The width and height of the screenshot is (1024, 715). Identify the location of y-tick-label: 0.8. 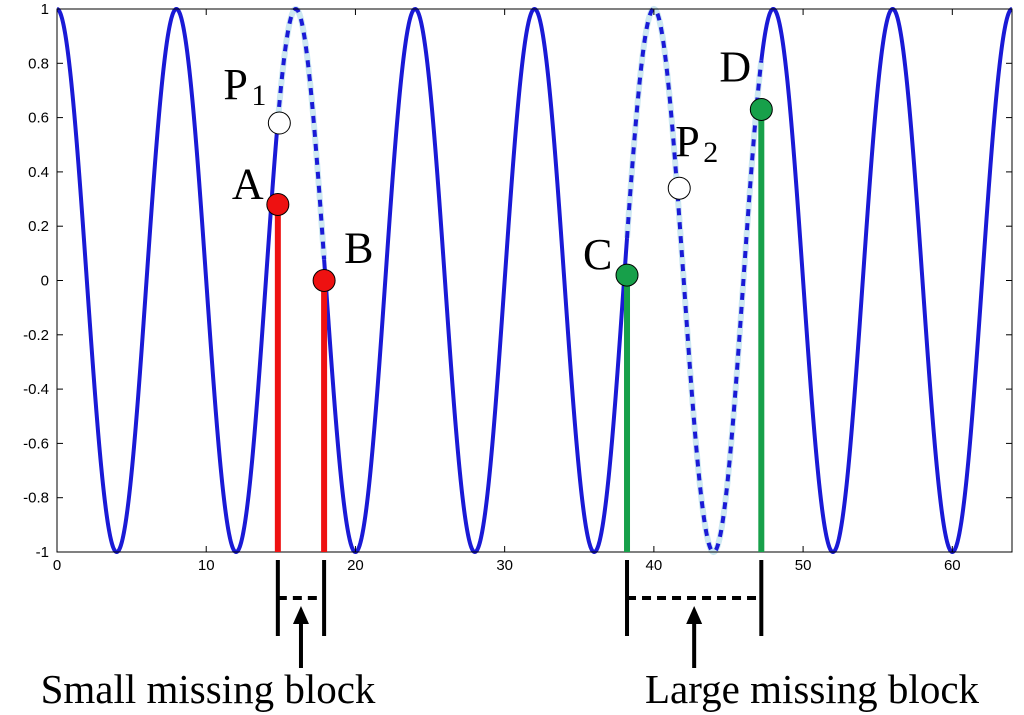
(38, 63).